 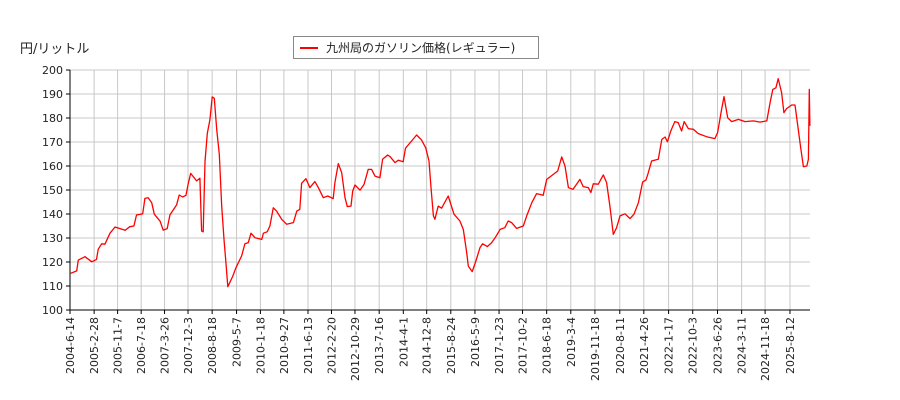 What do you see at coordinates (212, 345) in the screenshot?
I see `x-tick-label: 2008-8-18` at bounding box center [212, 345].